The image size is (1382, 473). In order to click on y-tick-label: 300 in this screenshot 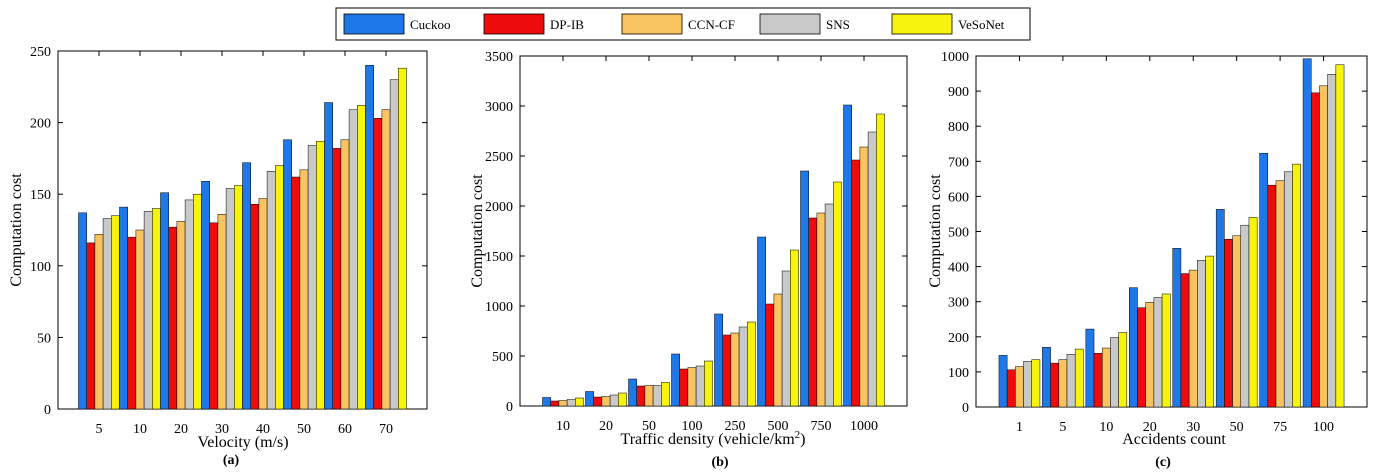, I will do `click(958, 303)`.